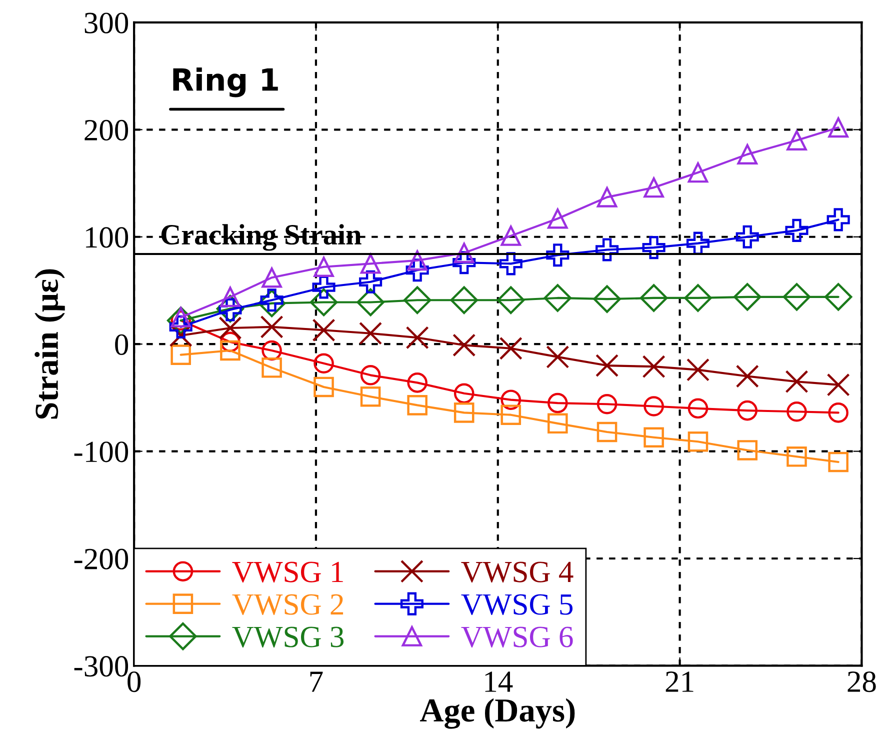 This screenshot has height=748, width=882. What do you see at coordinates (499, 682) in the screenshot?
I see `x-tick-label: 14` at bounding box center [499, 682].